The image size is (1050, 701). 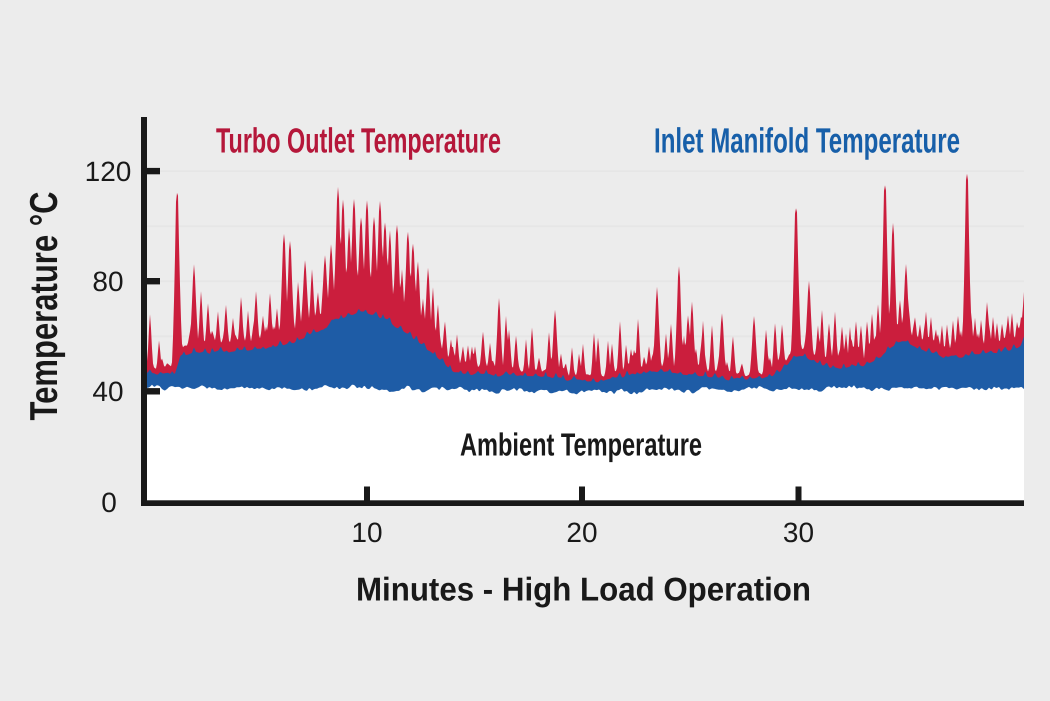 What do you see at coordinates (581, 445) in the screenshot?
I see `svg-text: Ambient Temperature` at bounding box center [581, 445].